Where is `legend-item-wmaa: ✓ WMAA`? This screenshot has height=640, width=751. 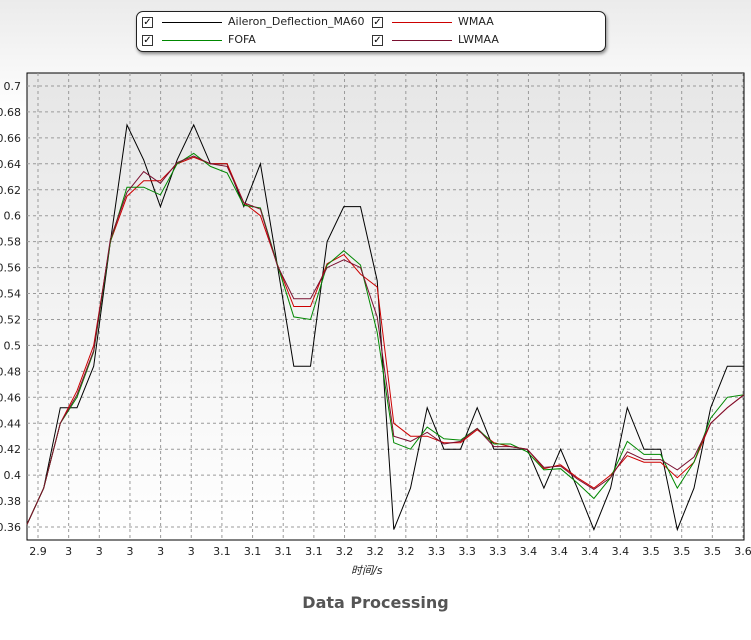
legend-item-wmaa: ✓ WMAA is located at coordinates (472, 23).